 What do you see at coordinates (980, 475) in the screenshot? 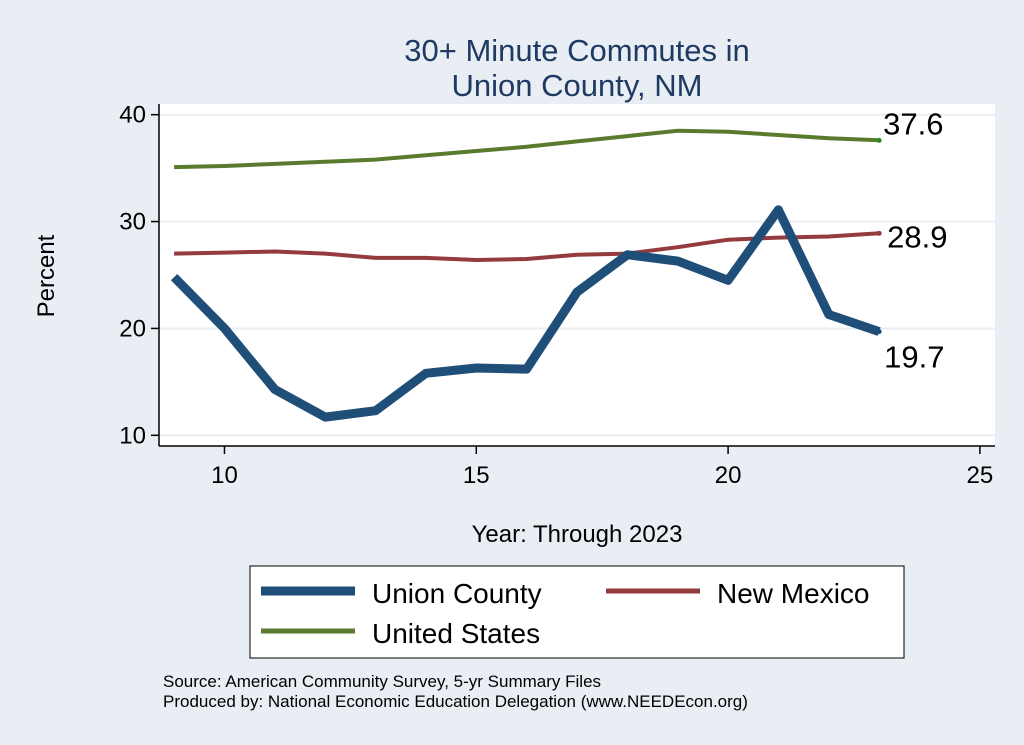
I see `x-tick-label: 25` at bounding box center [980, 475].